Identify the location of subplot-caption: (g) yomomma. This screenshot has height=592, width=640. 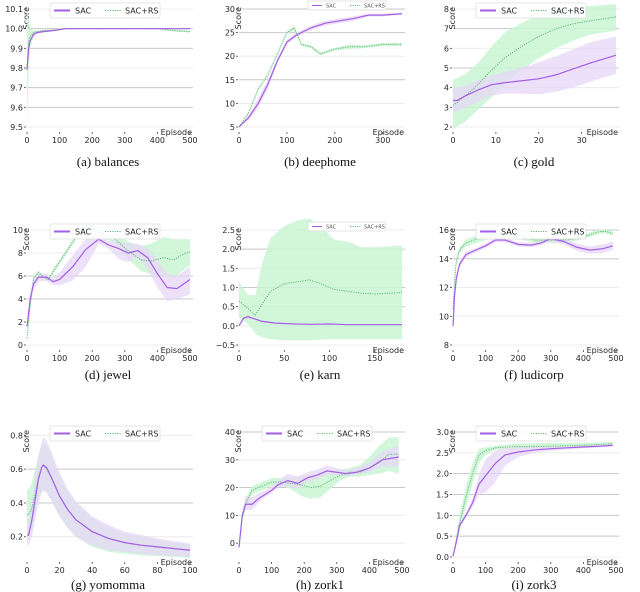
(108, 584).